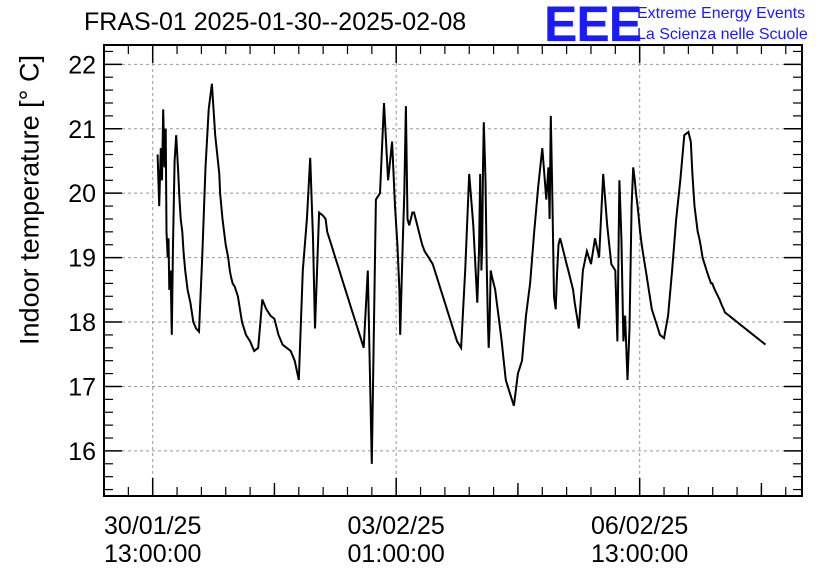 The width and height of the screenshot is (836, 572). What do you see at coordinates (639, 526) in the screenshot?
I see `x-tick-date-label: 06/02/25` at bounding box center [639, 526].